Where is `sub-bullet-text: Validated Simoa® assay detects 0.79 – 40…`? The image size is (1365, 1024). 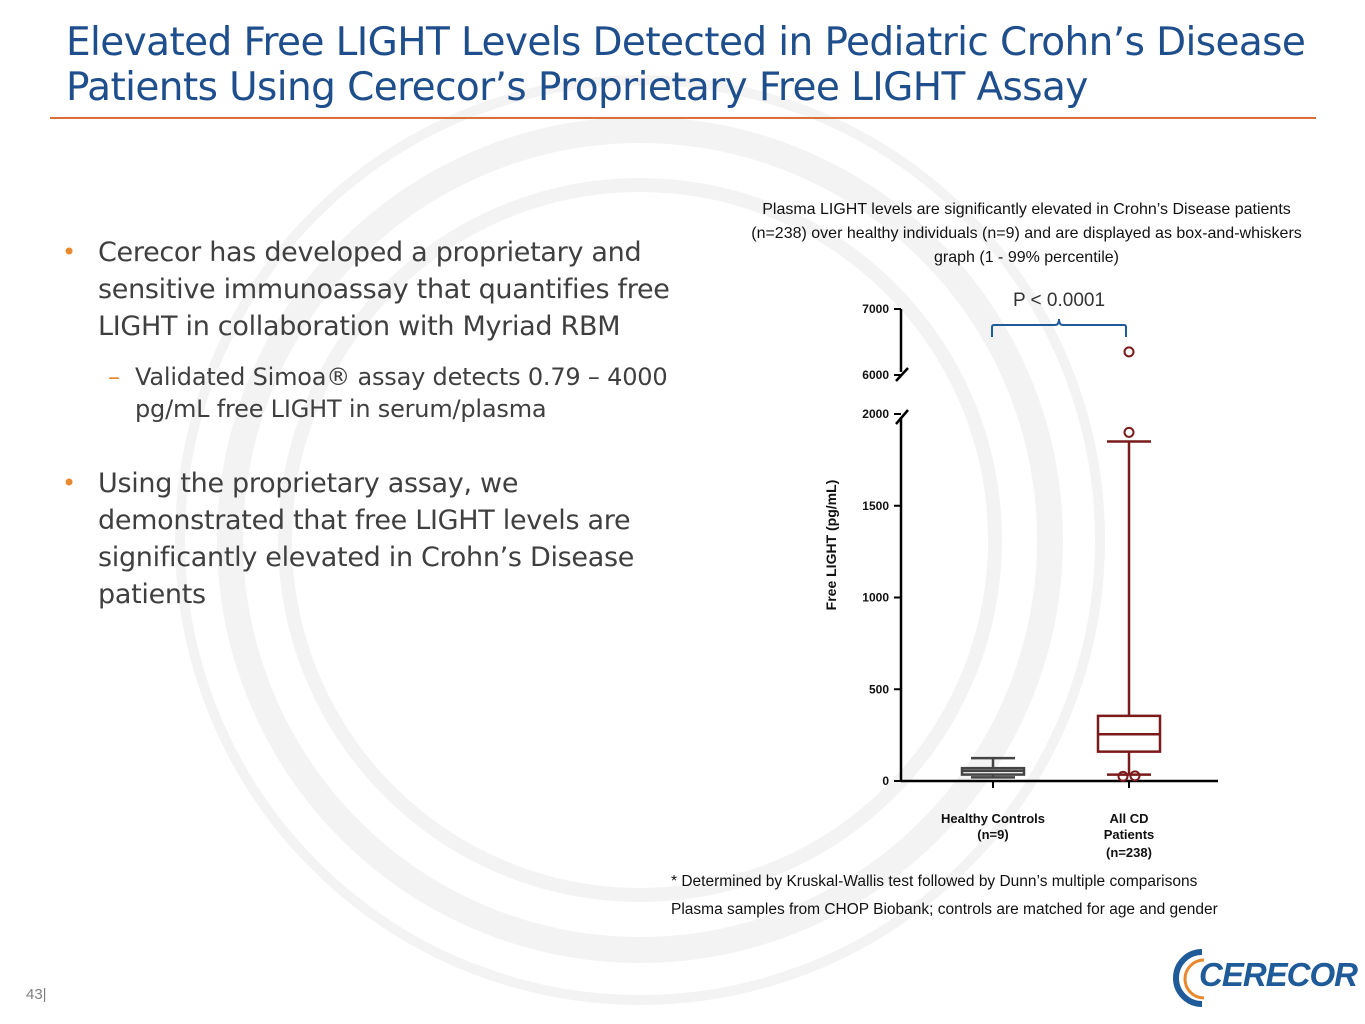 sub-bullet-text: Validated Simoa® assay detects 0.79 – 40… is located at coordinates (401, 393).